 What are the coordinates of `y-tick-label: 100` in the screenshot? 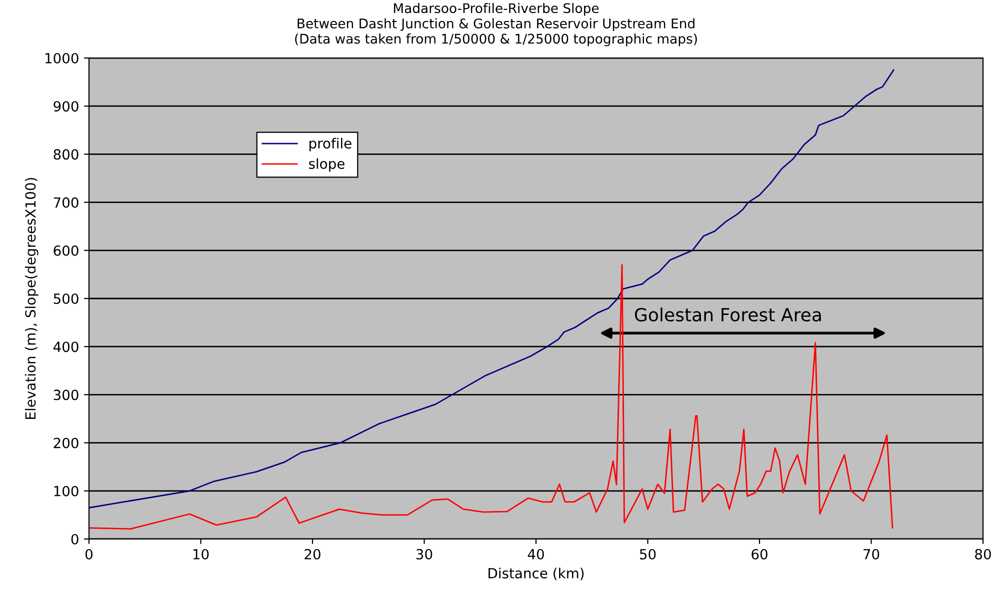 It's located at (66, 491).